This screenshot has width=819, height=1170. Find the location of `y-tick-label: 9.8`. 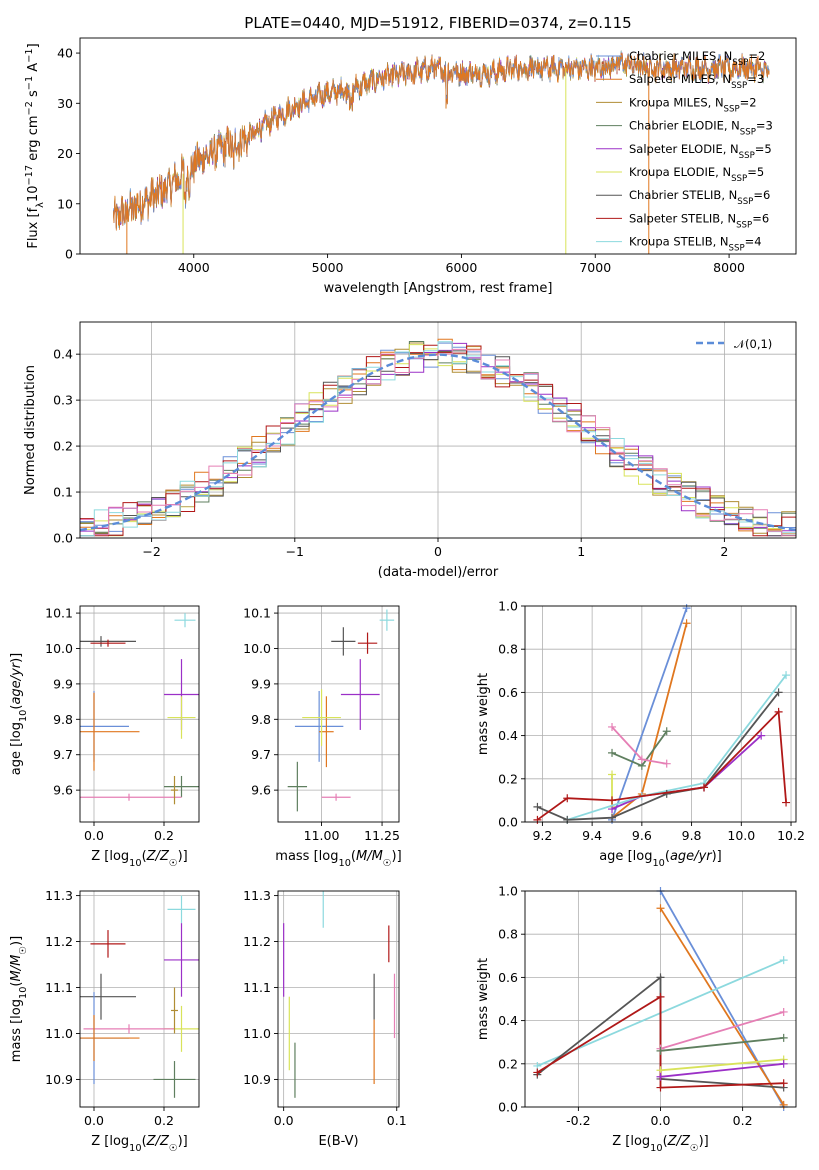

y-tick-label: 9.8 is located at coordinates (261, 719).